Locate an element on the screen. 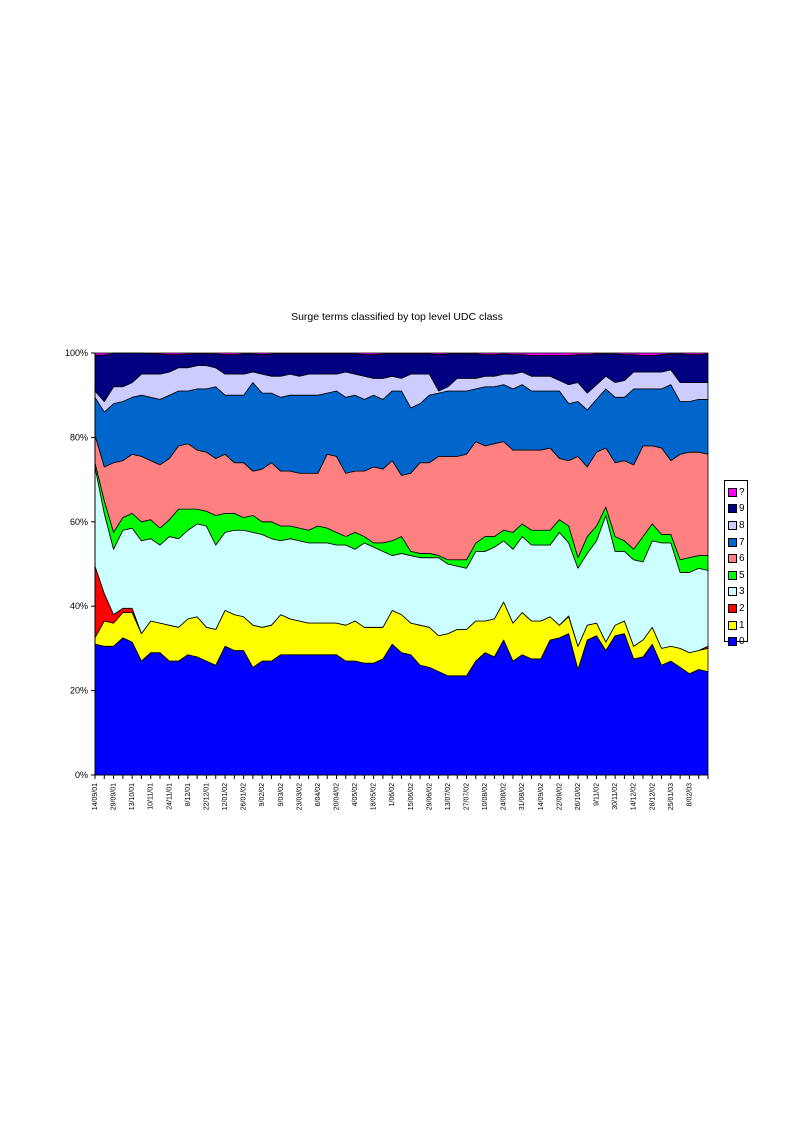 This screenshot has width=794, height=1123. x-tick-label: 25/01/03 is located at coordinates (671, 796).